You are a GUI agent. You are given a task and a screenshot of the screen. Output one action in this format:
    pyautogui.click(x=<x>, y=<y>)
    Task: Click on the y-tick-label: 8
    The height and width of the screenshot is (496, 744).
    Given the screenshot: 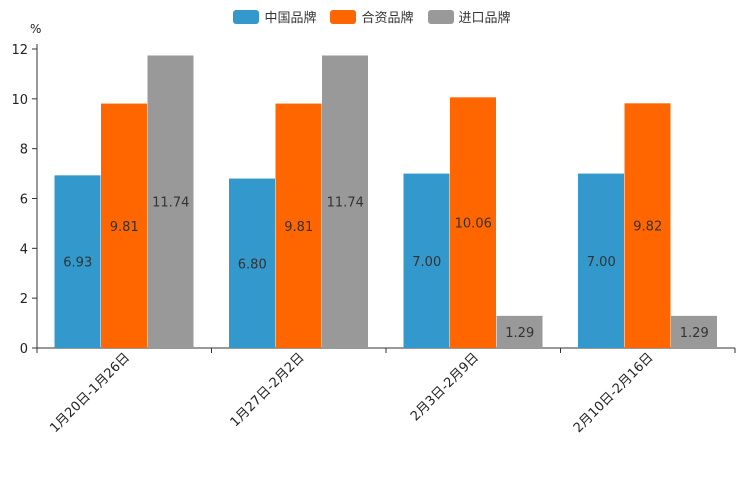 What is the action you would take?
    pyautogui.click(x=24, y=150)
    